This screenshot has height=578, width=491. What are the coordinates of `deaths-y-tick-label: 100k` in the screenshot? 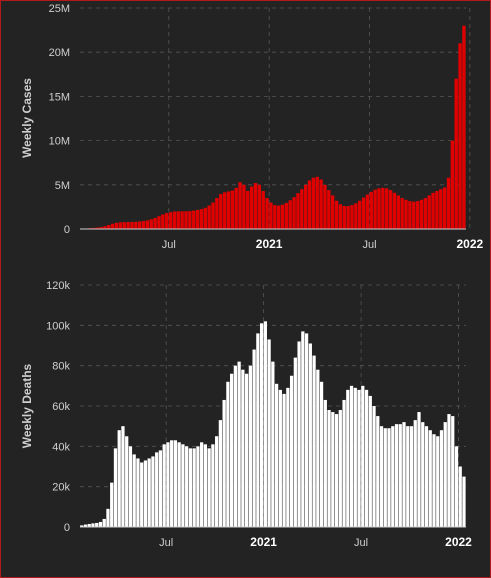 It's located at (58, 326).